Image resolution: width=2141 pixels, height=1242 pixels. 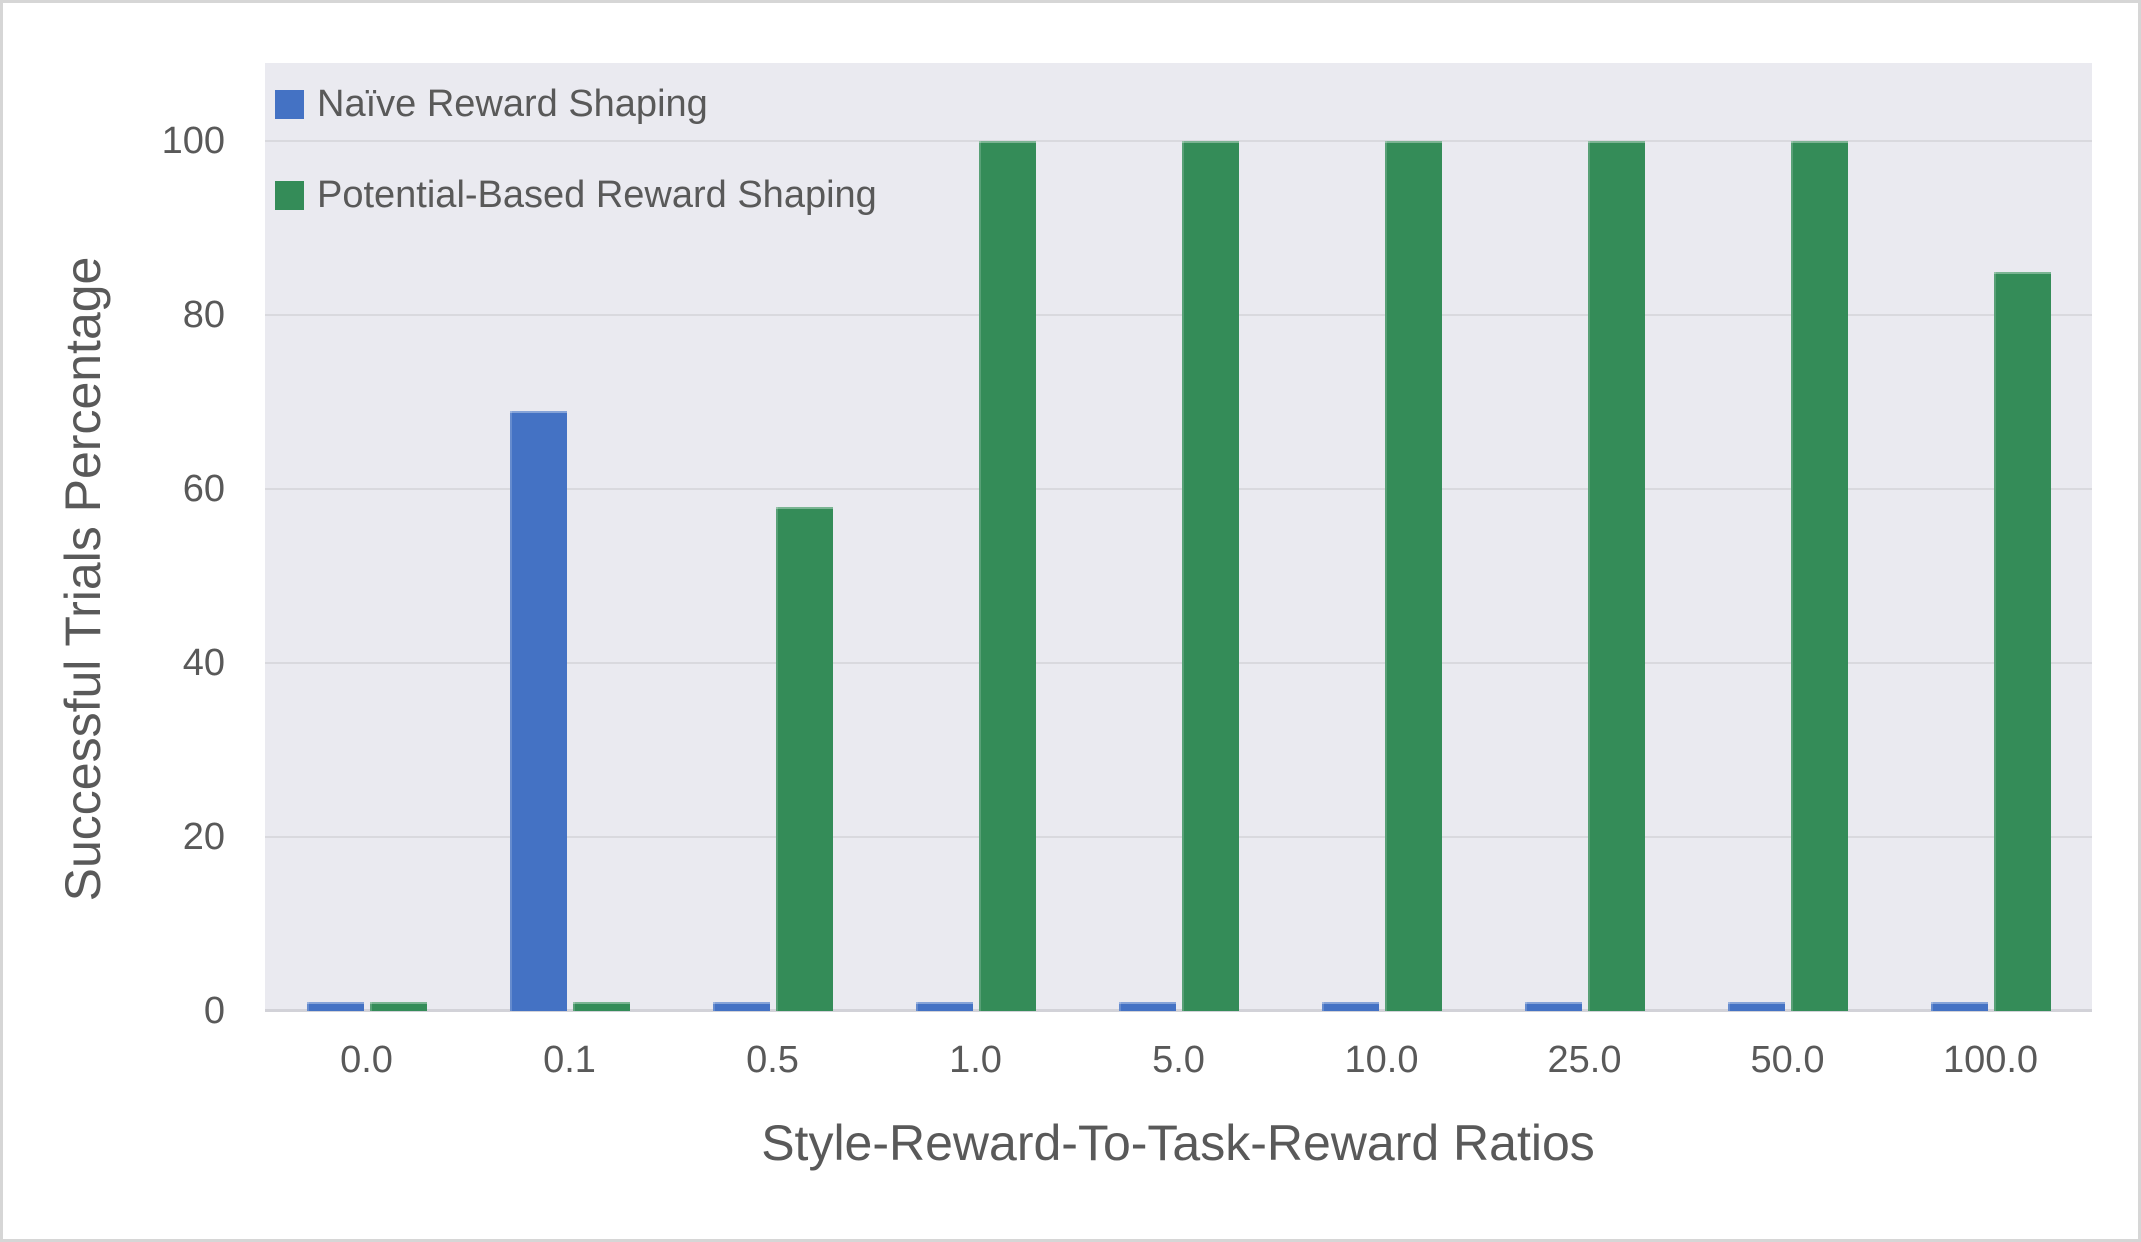 What do you see at coordinates (214, 1011) in the screenshot?
I see `y-tick-label-0: 0` at bounding box center [214, 1011].